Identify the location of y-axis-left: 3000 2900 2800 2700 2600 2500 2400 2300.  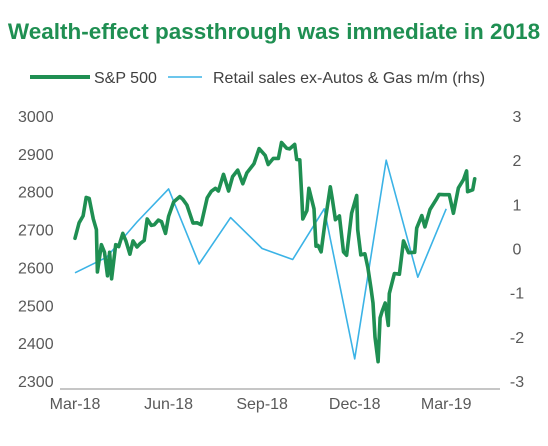
(36, 250).